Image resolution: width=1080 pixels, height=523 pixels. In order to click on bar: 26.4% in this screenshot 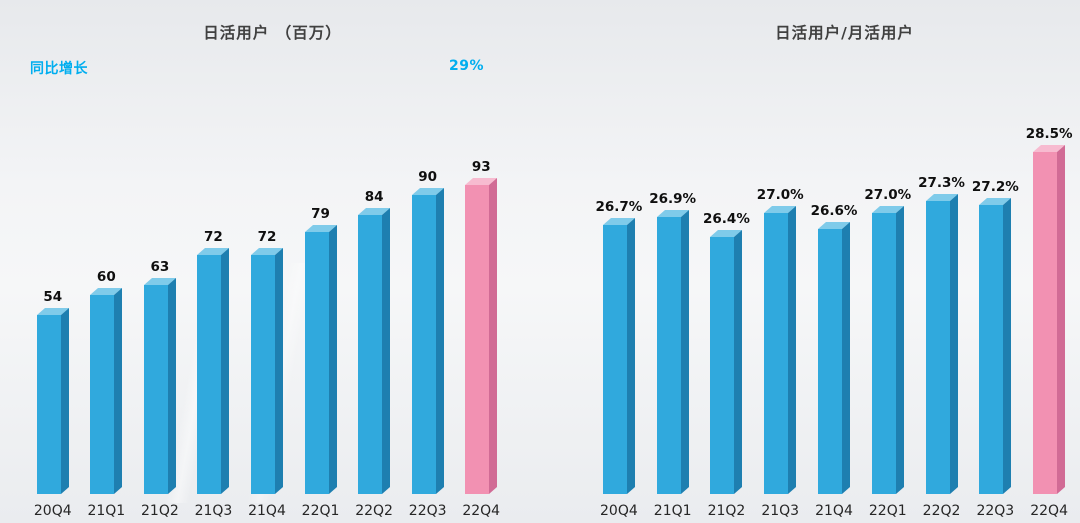, I will do `click(726, 352)`.